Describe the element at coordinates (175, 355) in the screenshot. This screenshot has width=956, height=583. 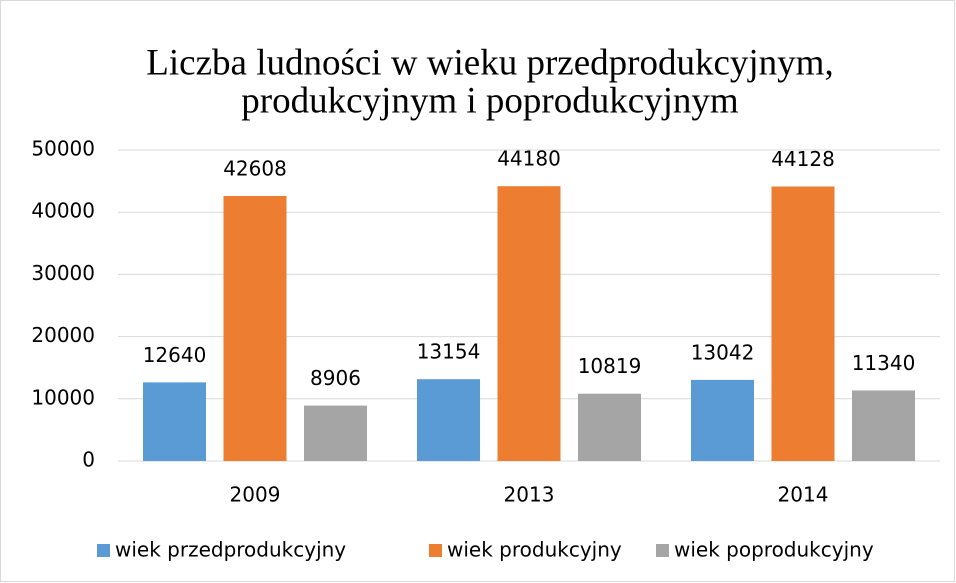
I see `value-label: 12640` at that location.